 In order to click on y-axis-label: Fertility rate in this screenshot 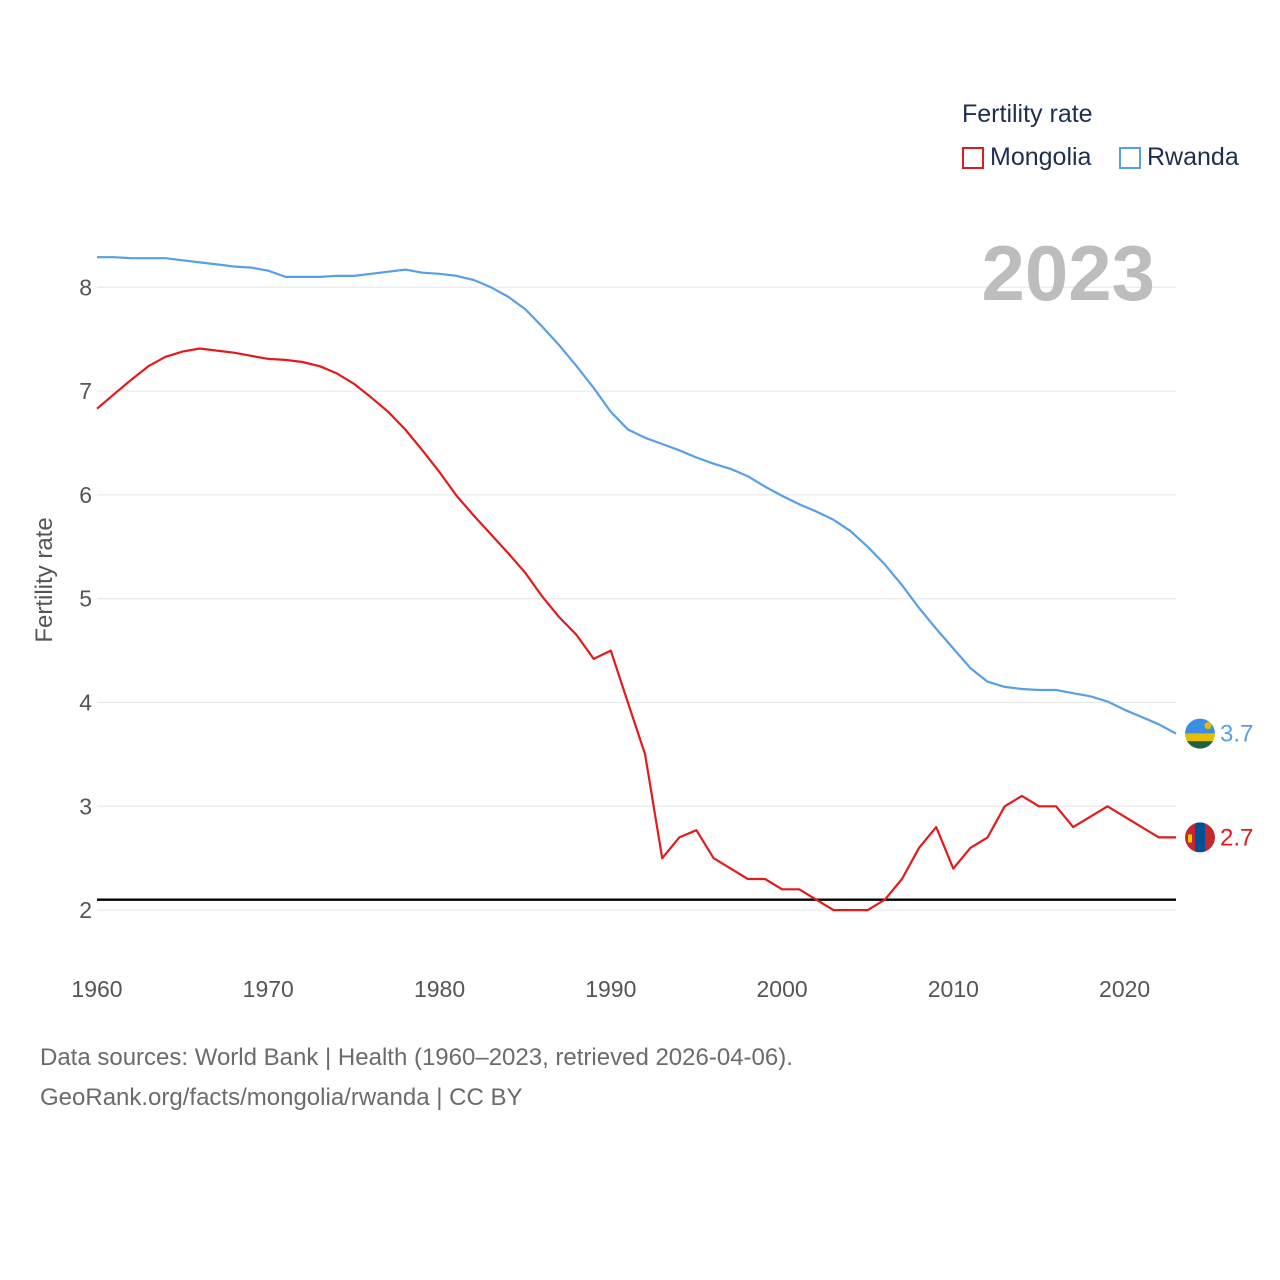, I will do `click(44, 579)`.